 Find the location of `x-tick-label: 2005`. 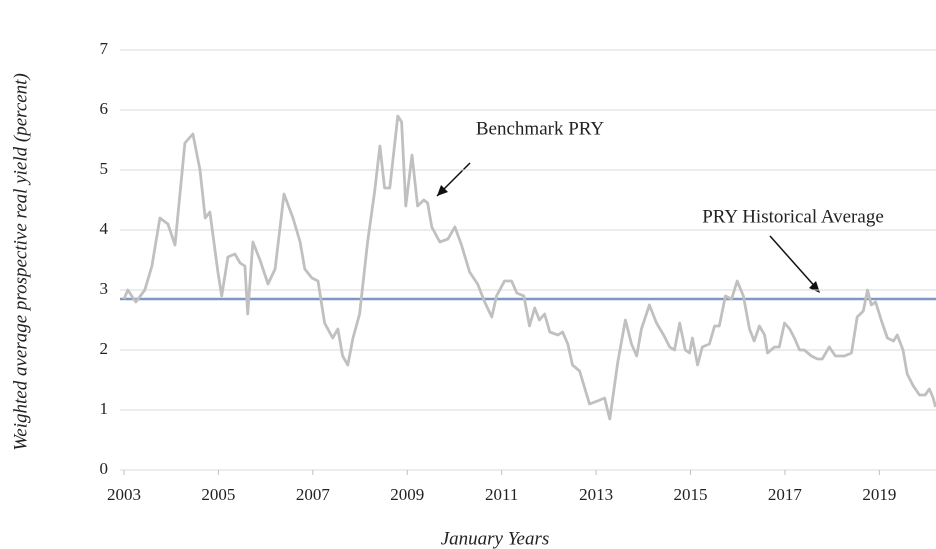

x-tick-label: 2005 is located at coordinates (218, 494).